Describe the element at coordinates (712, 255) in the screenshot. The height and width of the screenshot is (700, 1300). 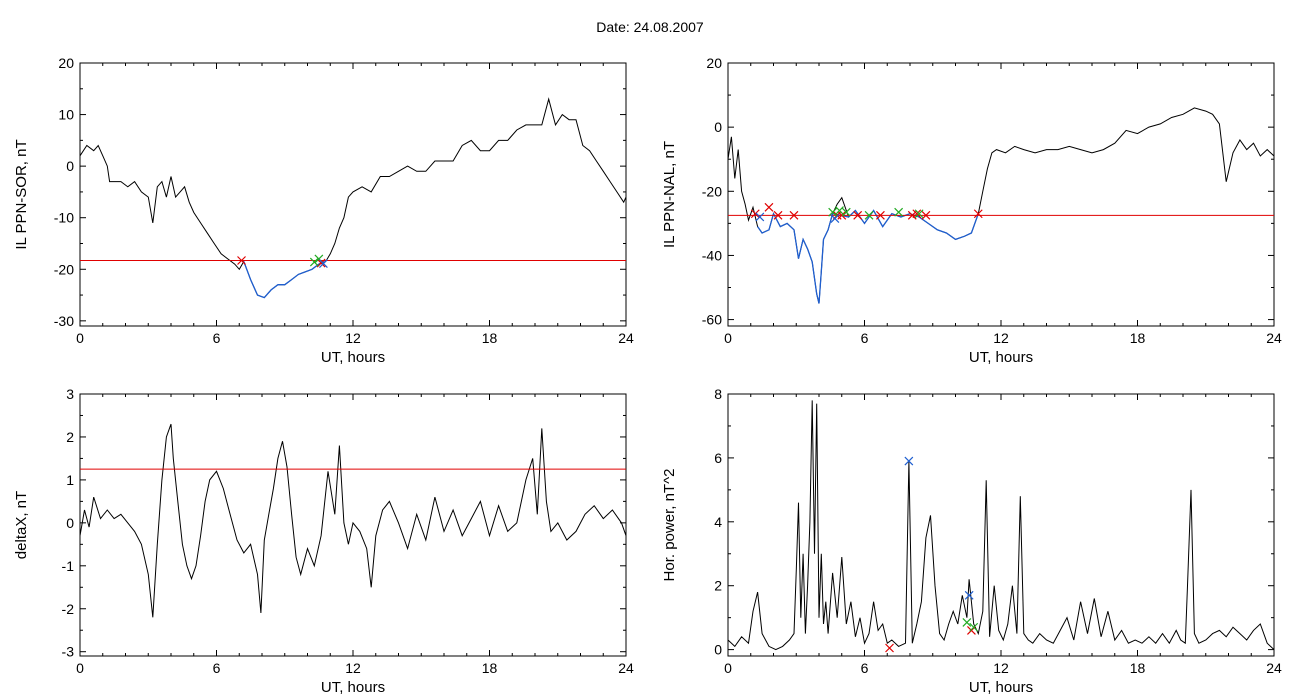
I see `y-tick-label: -40` at that location.